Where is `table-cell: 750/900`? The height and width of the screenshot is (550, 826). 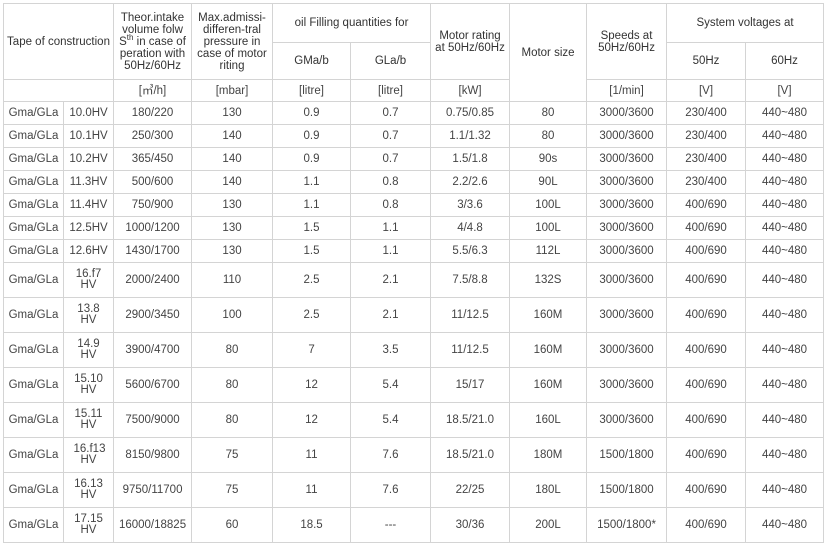 table-cell: 750/900 is located at coordinates (153, 205).